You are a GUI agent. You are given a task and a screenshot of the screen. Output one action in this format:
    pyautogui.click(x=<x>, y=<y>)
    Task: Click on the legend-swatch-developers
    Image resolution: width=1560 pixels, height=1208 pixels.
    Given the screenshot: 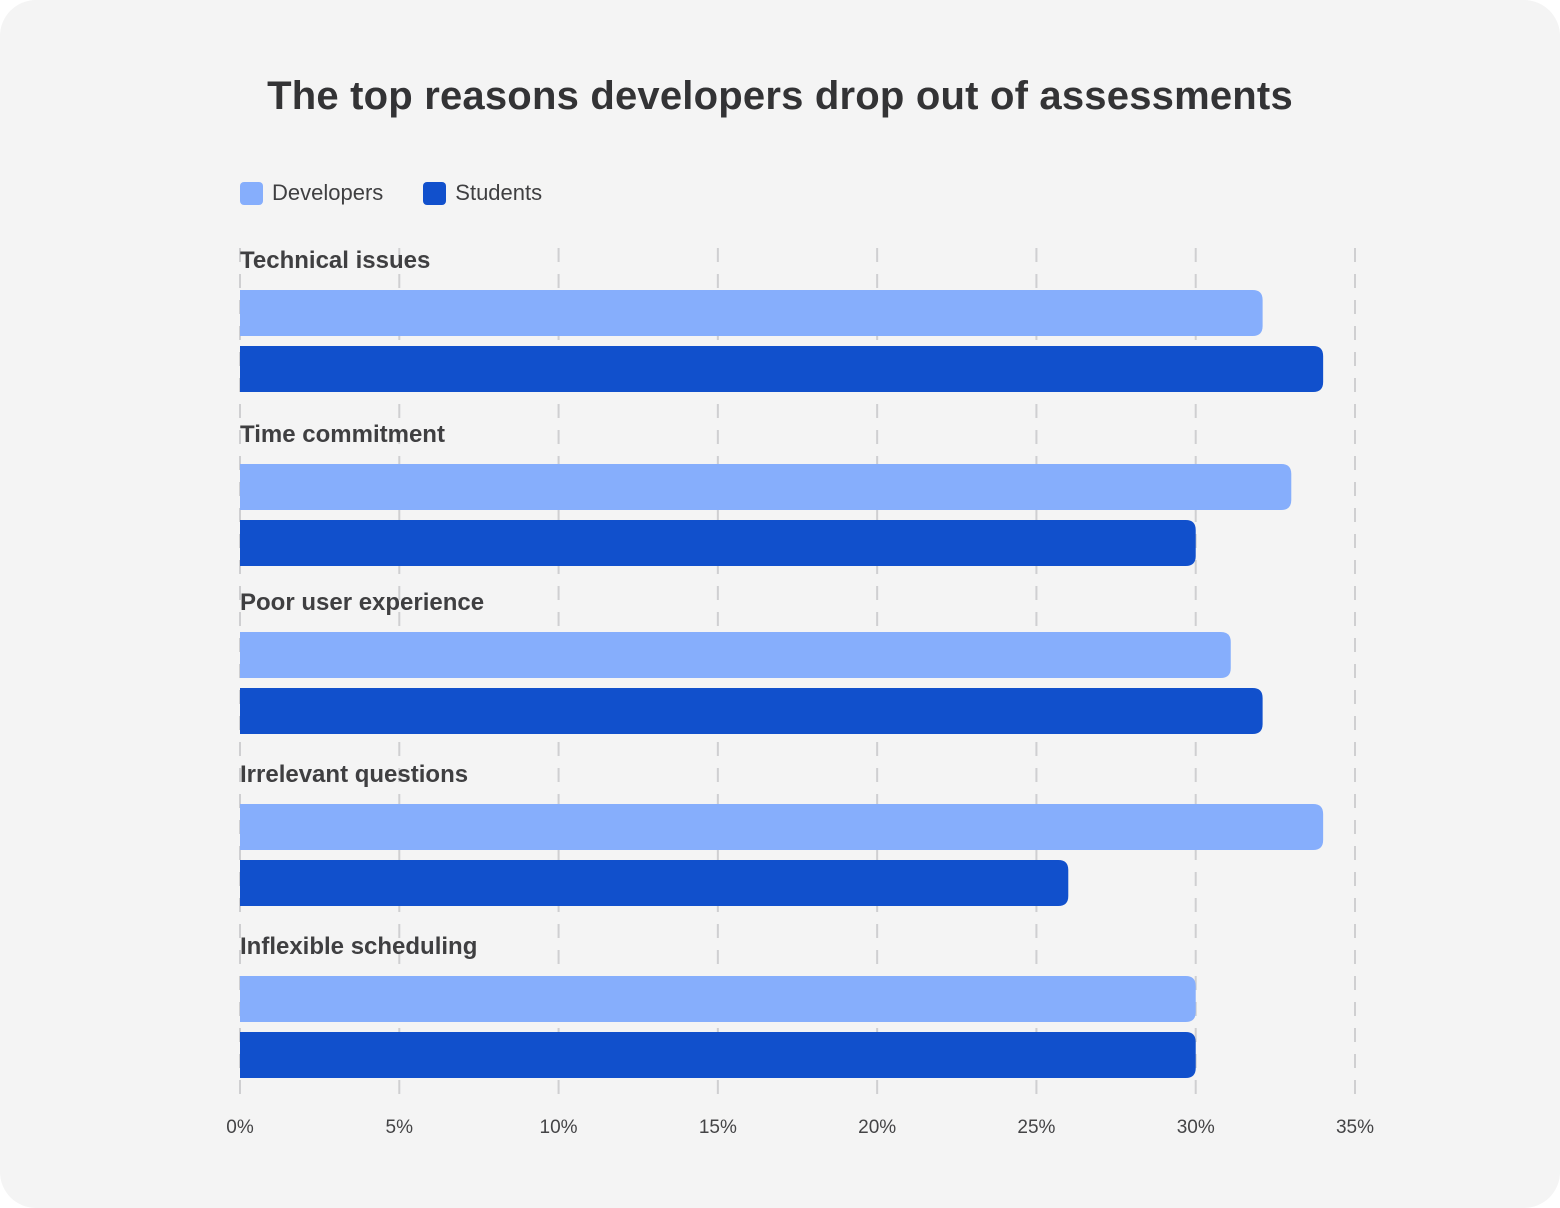 What is the action you would take?
    pyautogui.click(x=251, y=193)
    